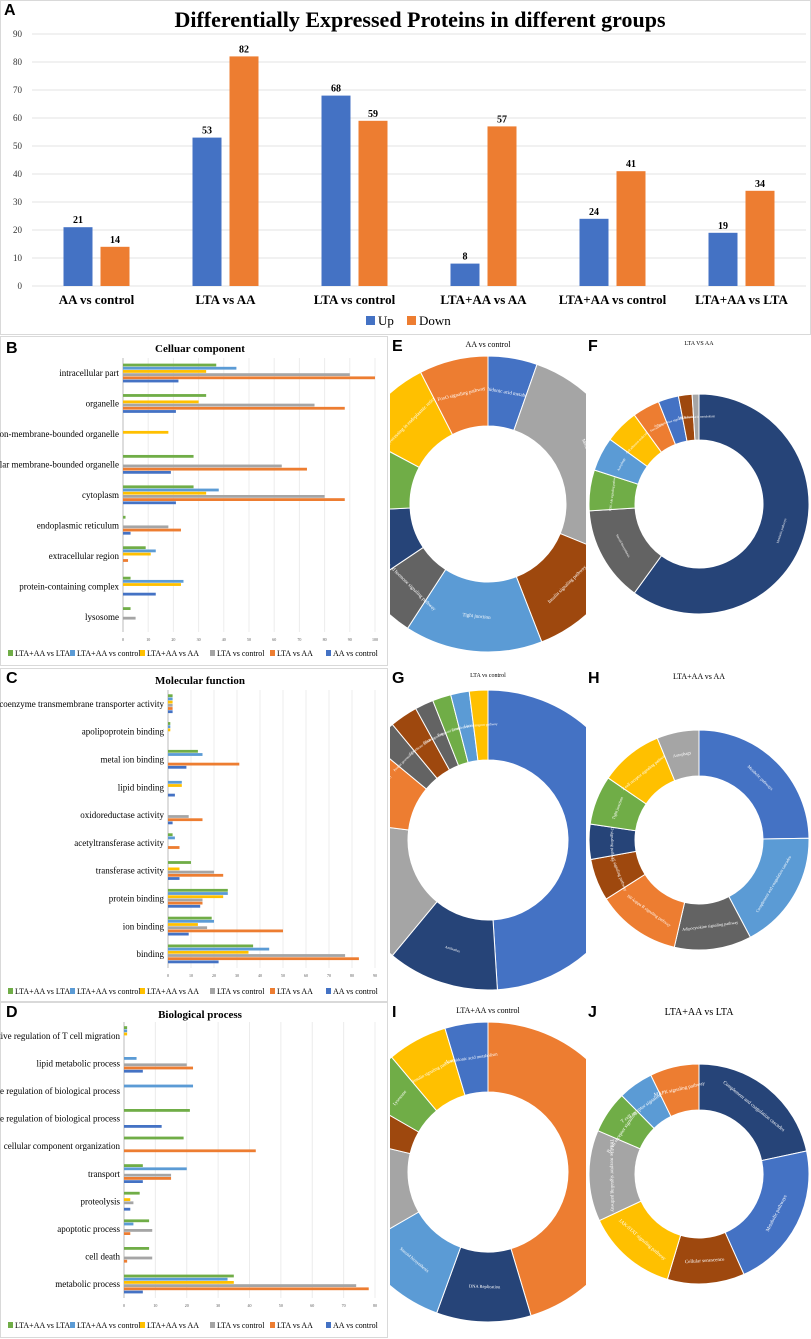  Describe the element at coordinates (18, 118) in the screenshot. I see `y-tick-label: 60` at that location.